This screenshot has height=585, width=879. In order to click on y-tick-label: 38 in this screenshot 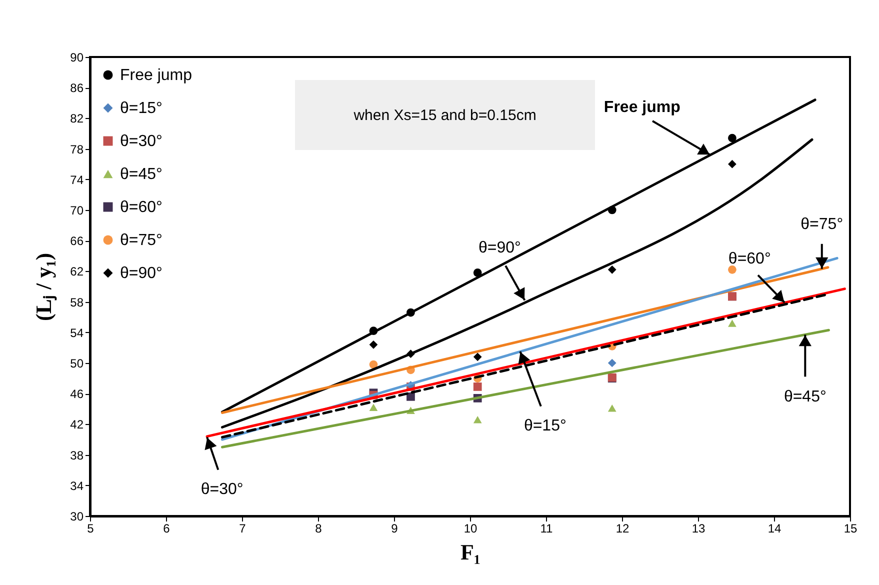, I will do `click(77, 455)`.